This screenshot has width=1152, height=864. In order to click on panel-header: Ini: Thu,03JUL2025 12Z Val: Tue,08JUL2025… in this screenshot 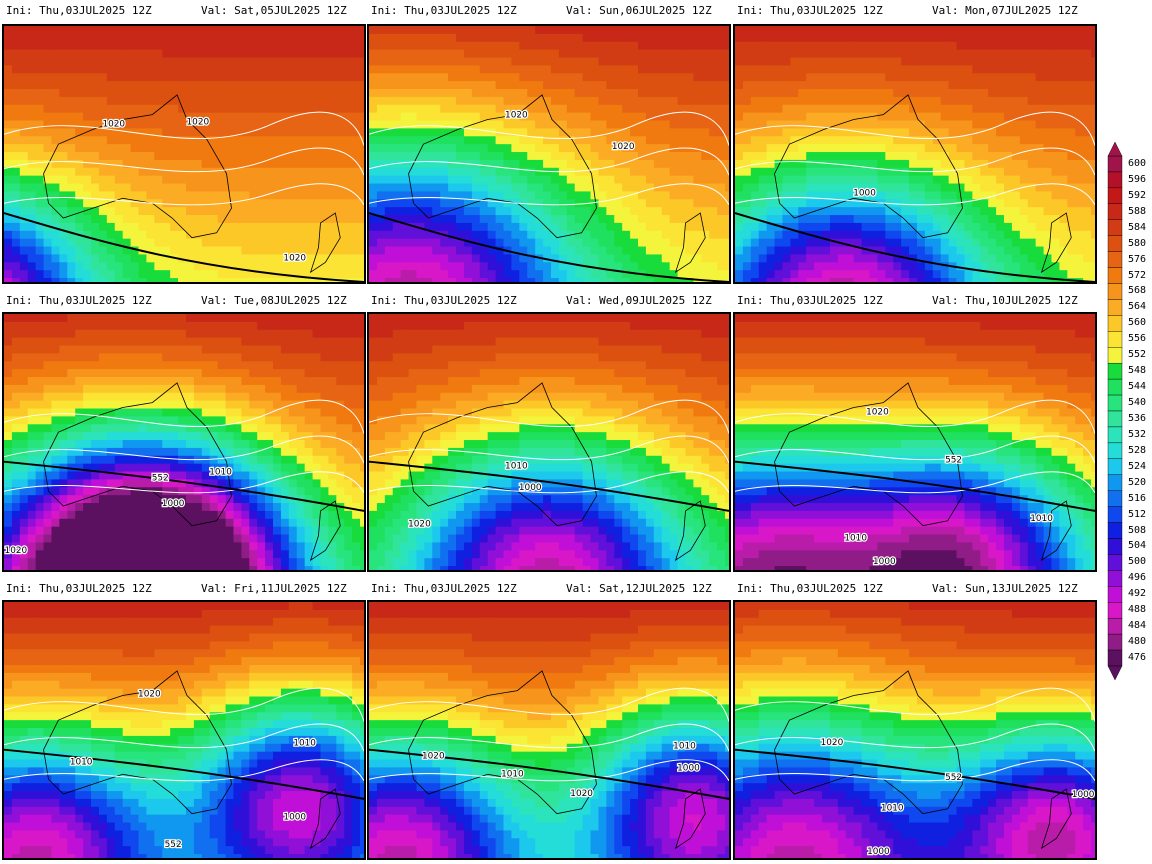, I will do `click(186, 301)`.